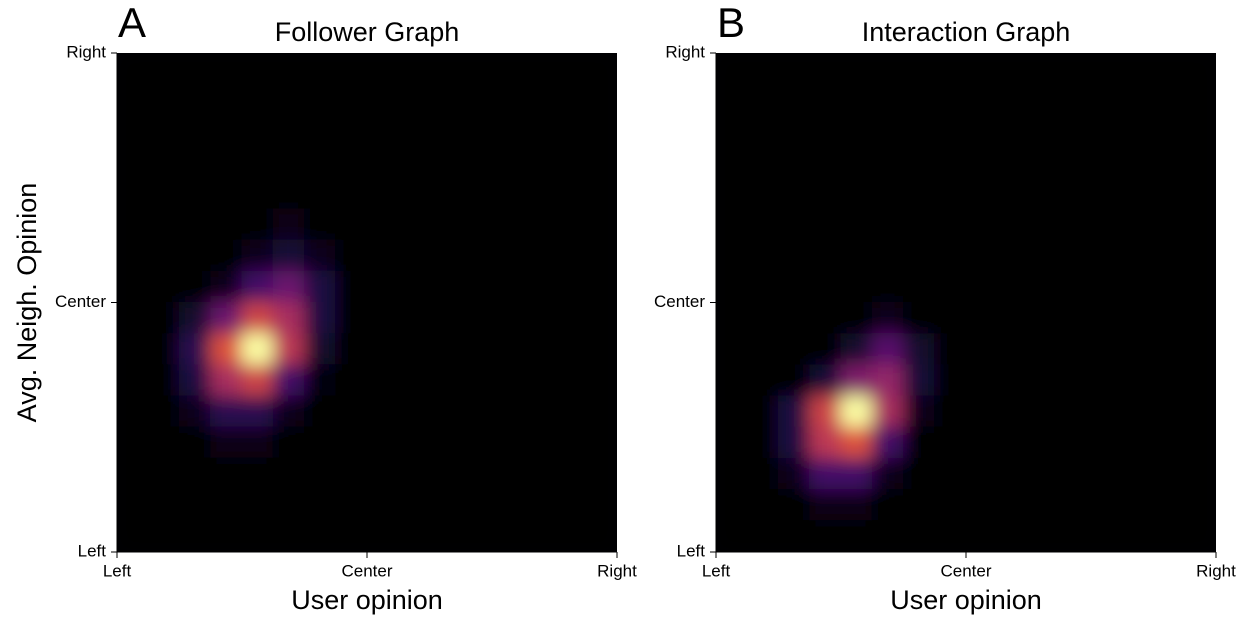 This screenshot has width=1248, height=619. I want to click on panel-label: A, so click(132, 23).